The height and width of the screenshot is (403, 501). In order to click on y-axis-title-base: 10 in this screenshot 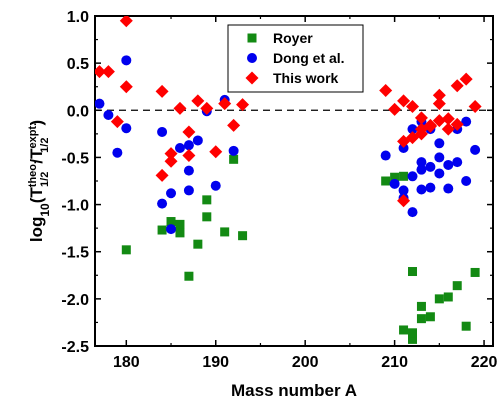, I will do `click(45, 210)`.